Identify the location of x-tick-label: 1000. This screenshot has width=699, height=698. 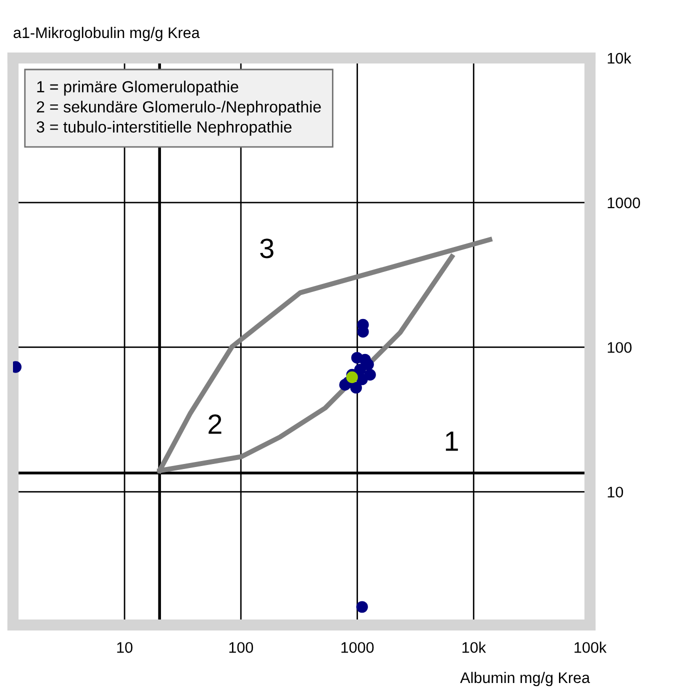
(357, 647).